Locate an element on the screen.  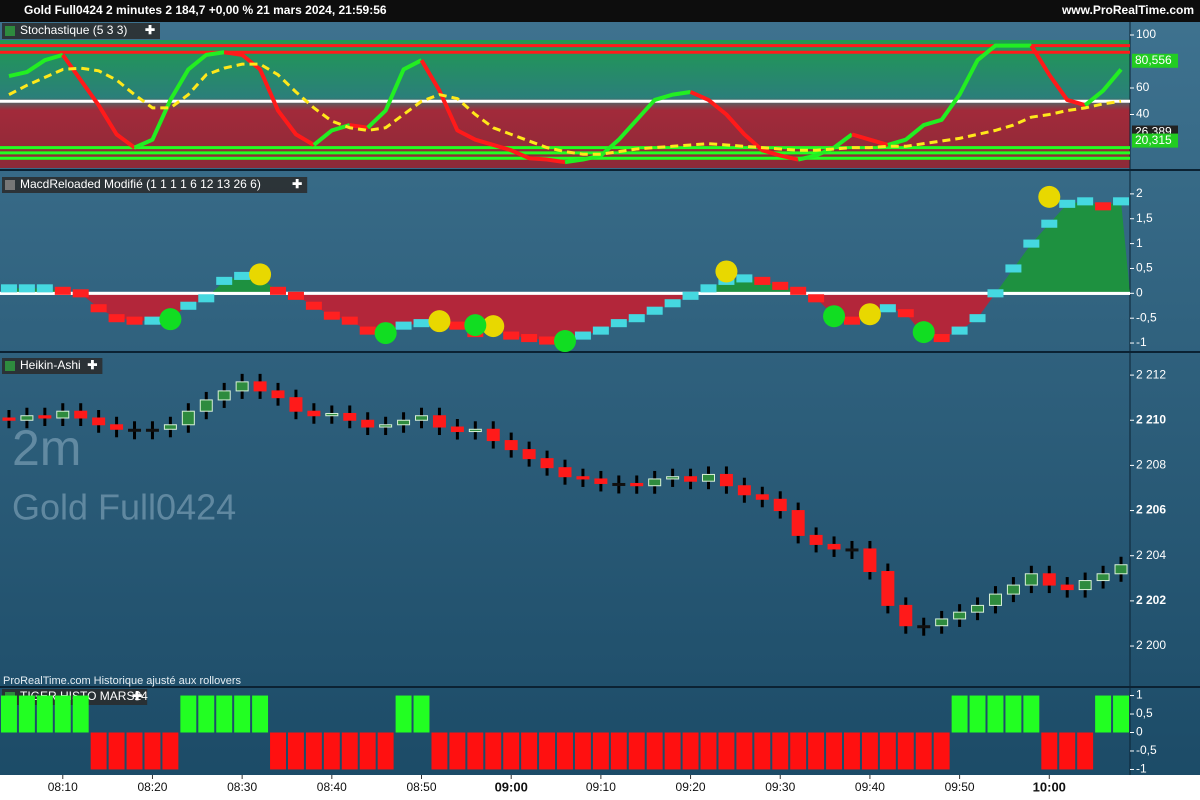
y-tick-label: 60 is located at coordinates (1143, 87).